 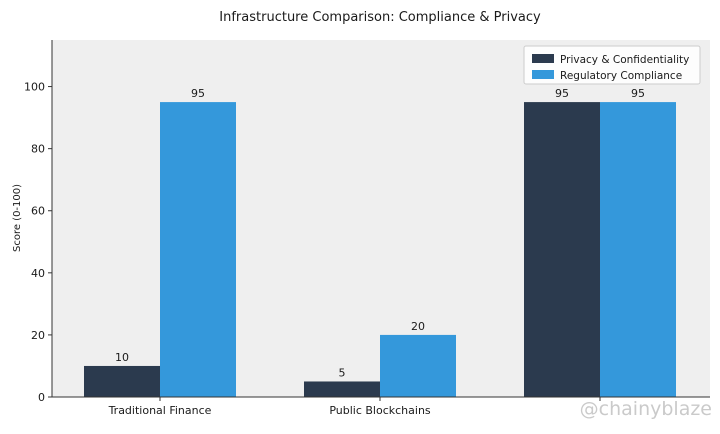 I want to click on y-axis-label: Score (0-100), so click(x=17, y=218).